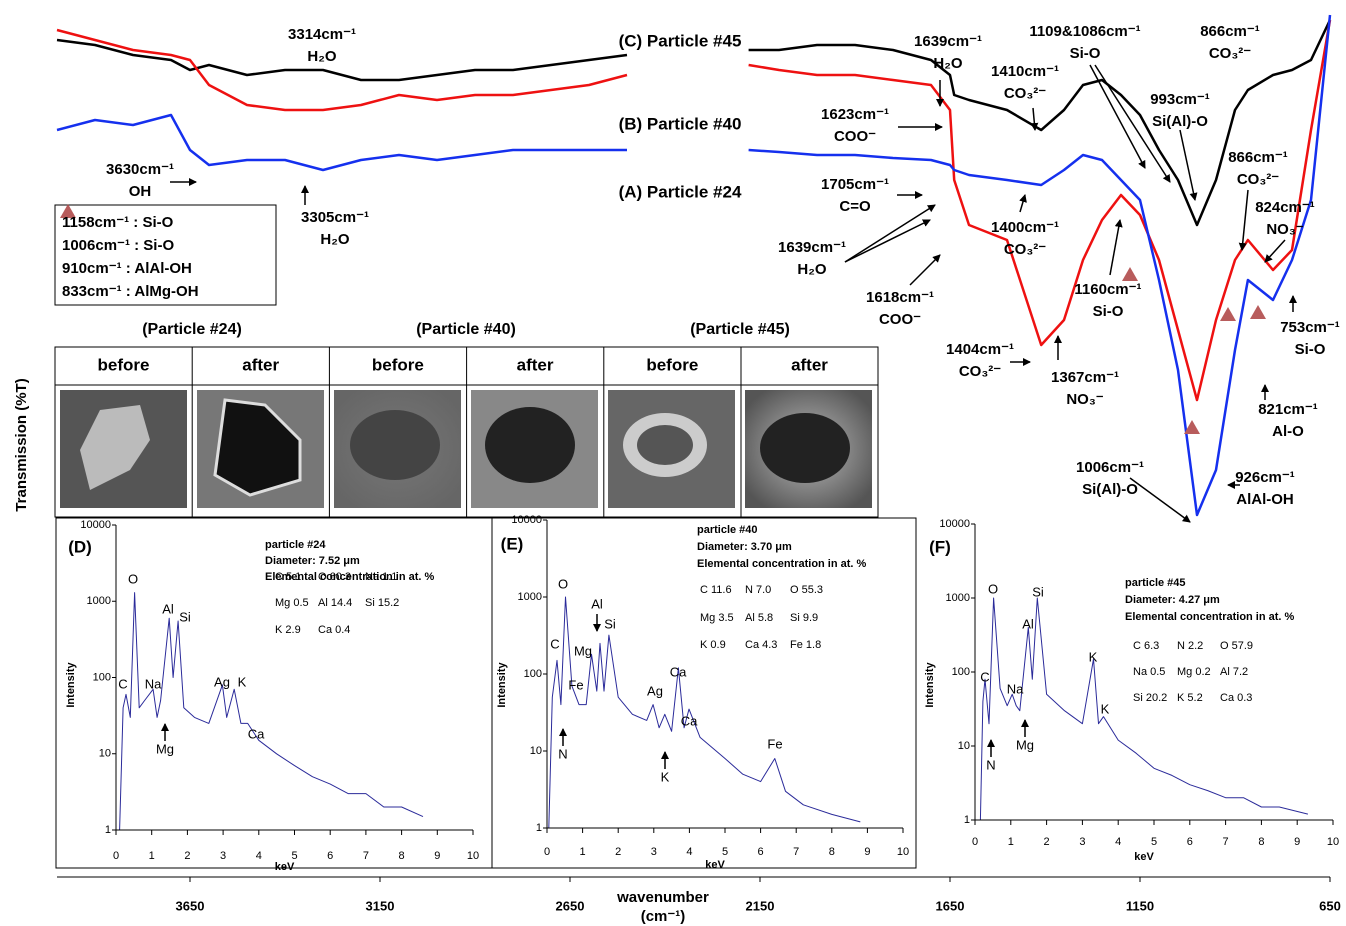  I want to click on y-tick-label: 100, so click(533, 674).